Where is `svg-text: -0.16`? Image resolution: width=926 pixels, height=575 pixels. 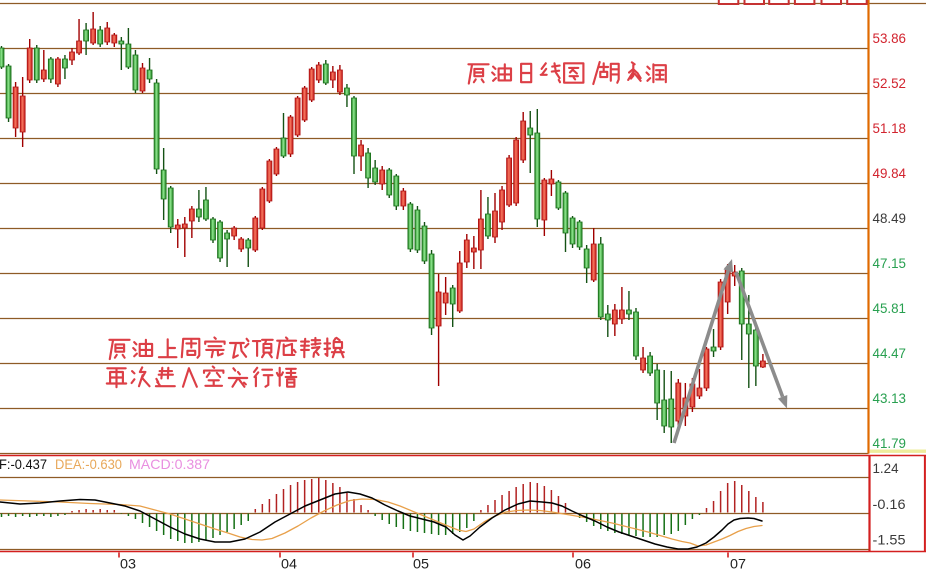 svg-text: -0.16 is located at coordinates (889, 504).